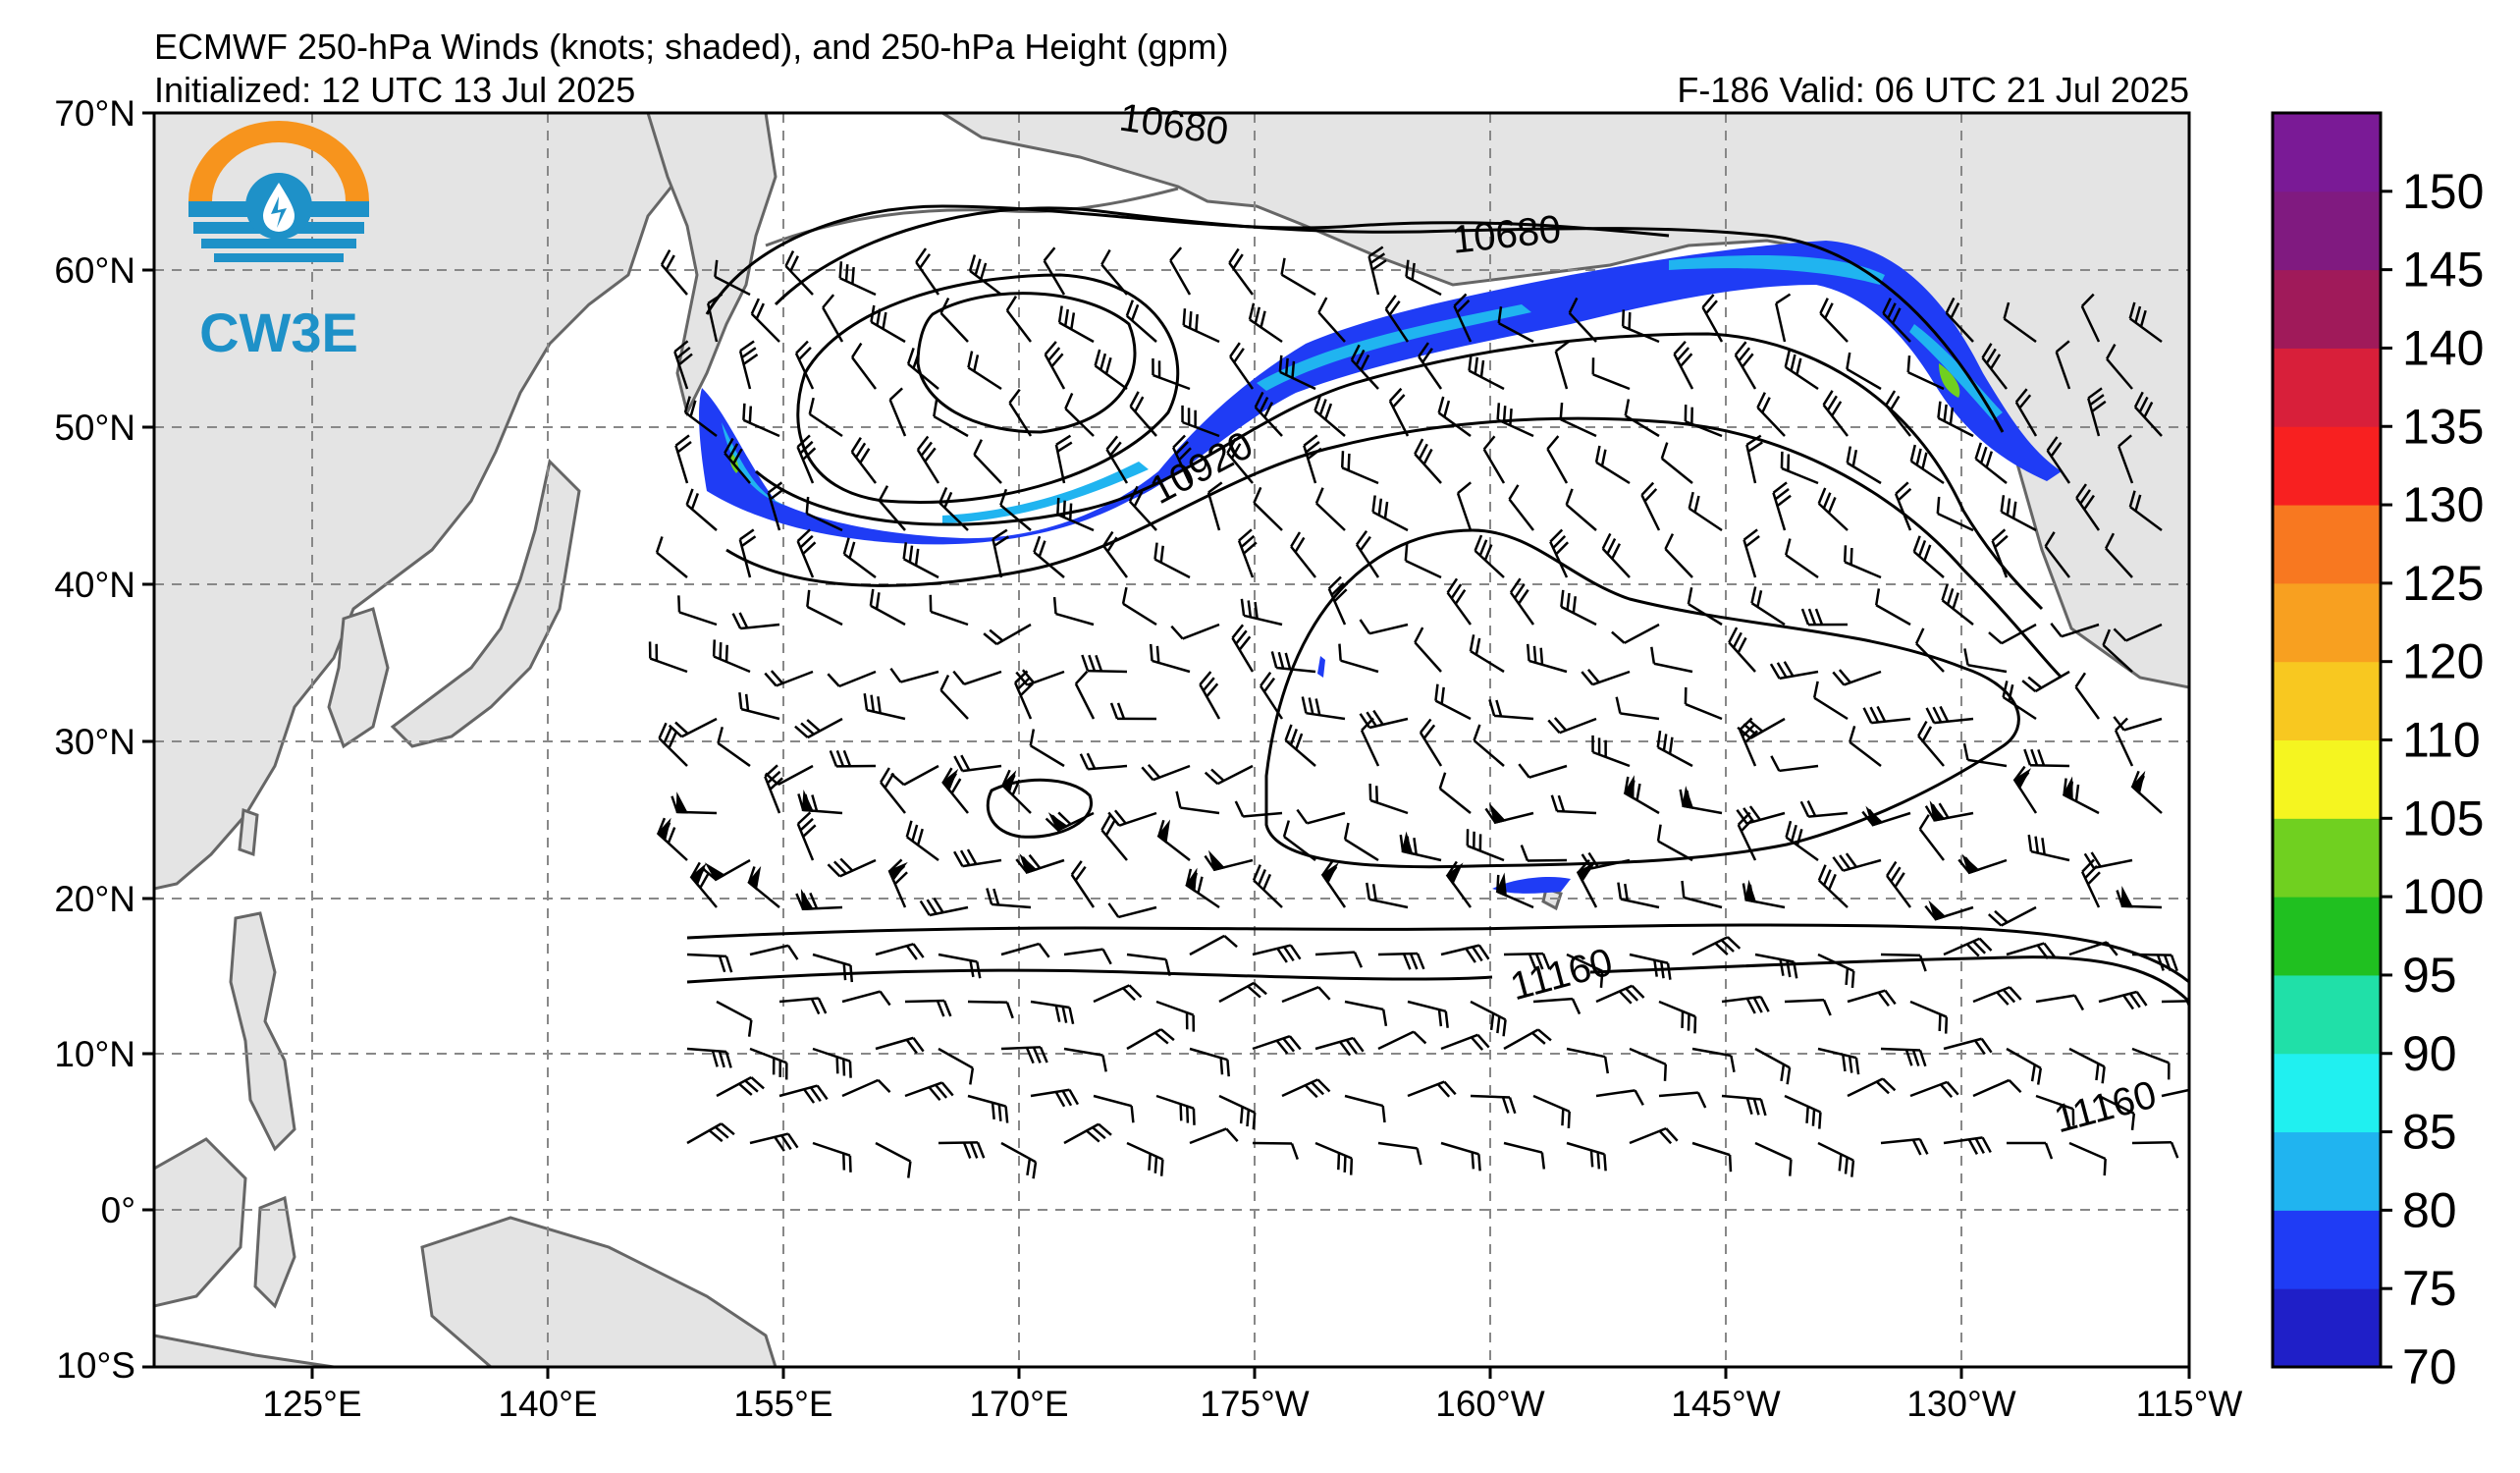 The width and height of the screenshot is (2520, 1473). Describe the element at coordinates (2443, 818) in the screenshot. I see `colorbar-label: 105` at that location.